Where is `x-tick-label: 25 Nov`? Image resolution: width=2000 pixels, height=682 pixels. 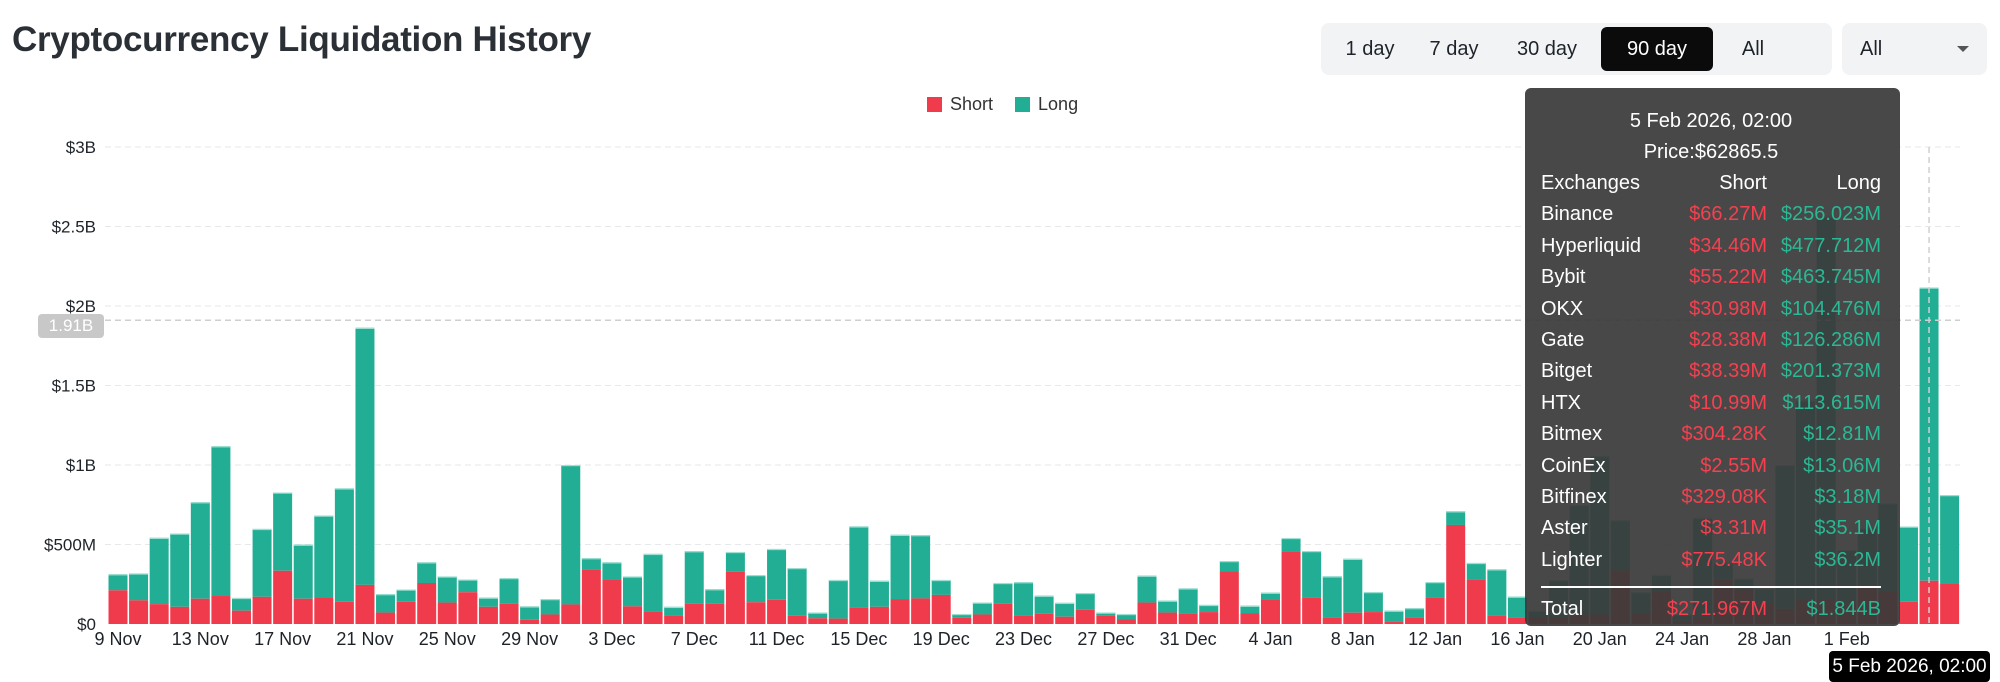
x-tick-label: 25 Nov is located at coordinates (447, 639).